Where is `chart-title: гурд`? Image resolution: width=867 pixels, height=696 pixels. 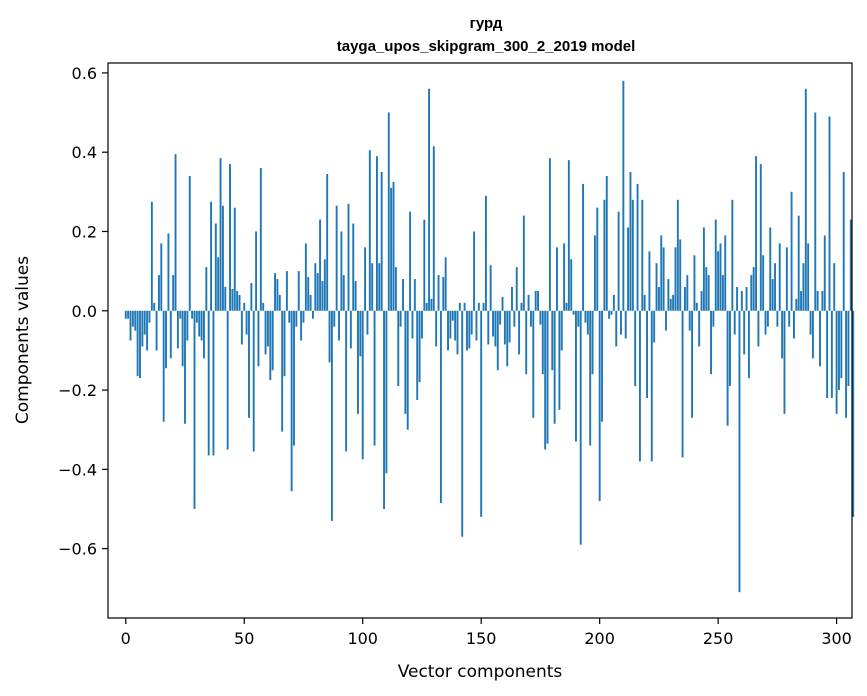 chart-title: гурд is located at coordinates (486, 23).